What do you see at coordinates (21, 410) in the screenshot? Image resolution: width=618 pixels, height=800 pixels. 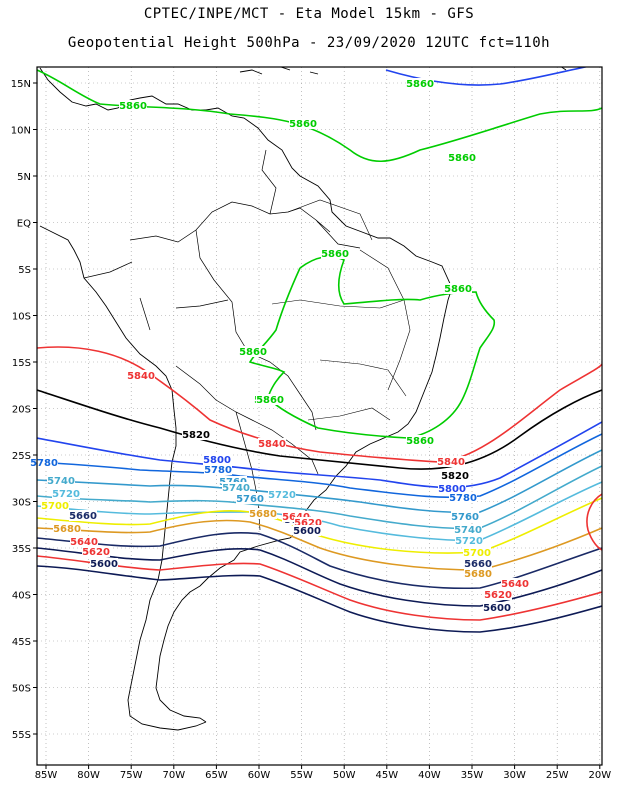 I see `lat-tick-label: 20S` at bounding box center [21, 410].